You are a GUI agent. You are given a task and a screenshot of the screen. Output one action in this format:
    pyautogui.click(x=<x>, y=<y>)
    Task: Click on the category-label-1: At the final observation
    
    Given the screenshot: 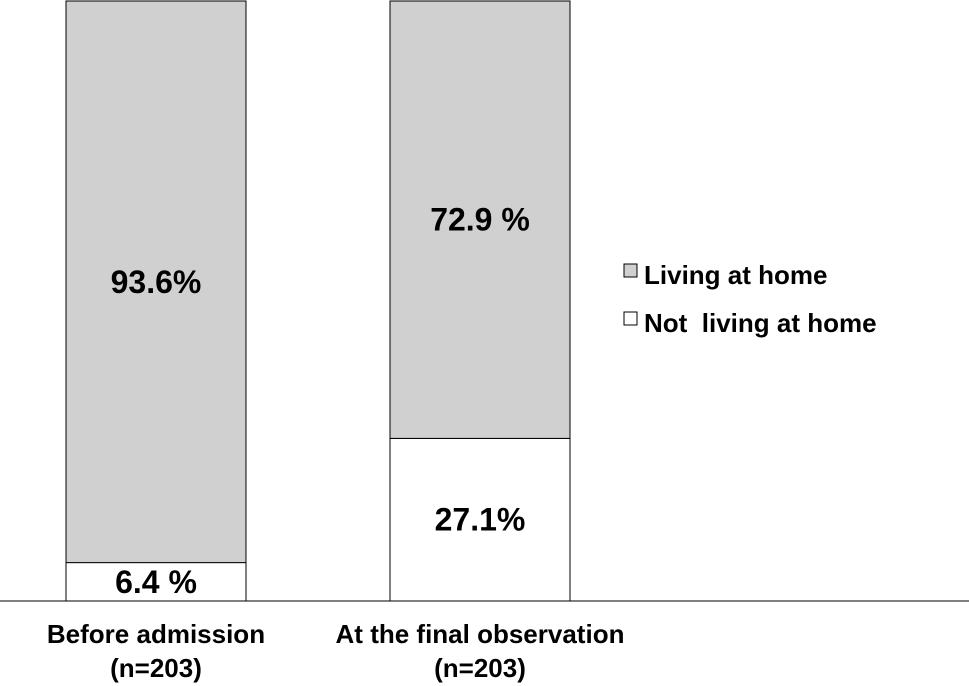 What is the action you would take?
    pyautogui.click(x=480, y=634)
    